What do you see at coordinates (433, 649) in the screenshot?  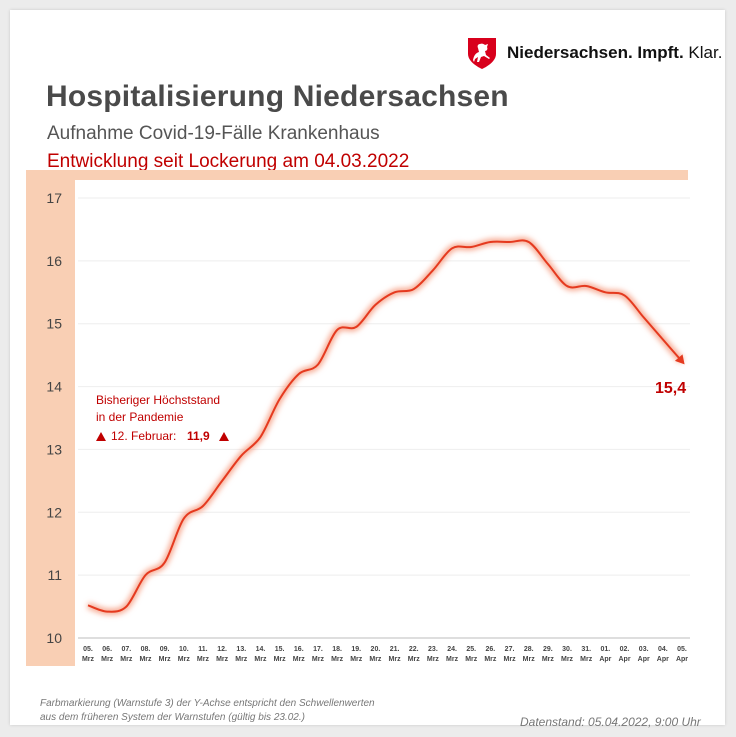 I see `x-tick-day: 23.` at bounding box center [433, 649].